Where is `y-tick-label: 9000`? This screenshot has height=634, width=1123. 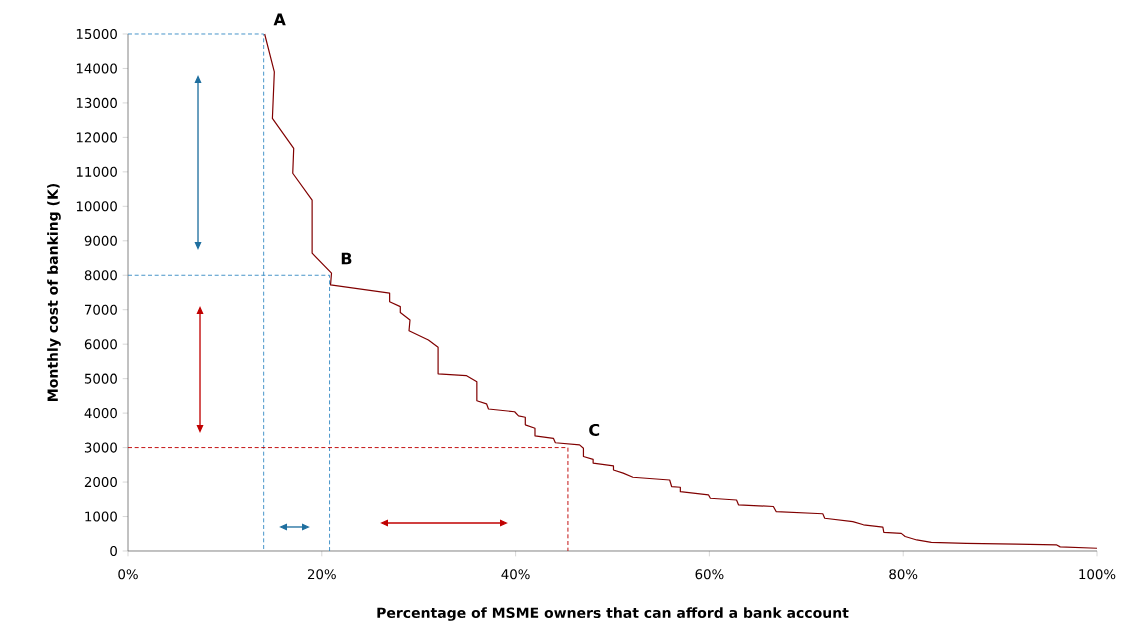
y-tick-label: 9000 is located at coordinates (100, 240).